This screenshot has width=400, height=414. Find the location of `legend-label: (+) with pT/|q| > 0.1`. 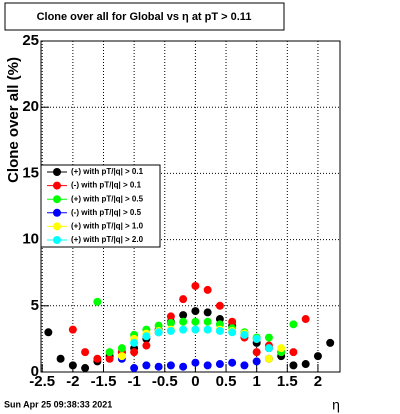

legend-label: (+) with pT/|q| > 0.1 is located at coordinates (107, 171).